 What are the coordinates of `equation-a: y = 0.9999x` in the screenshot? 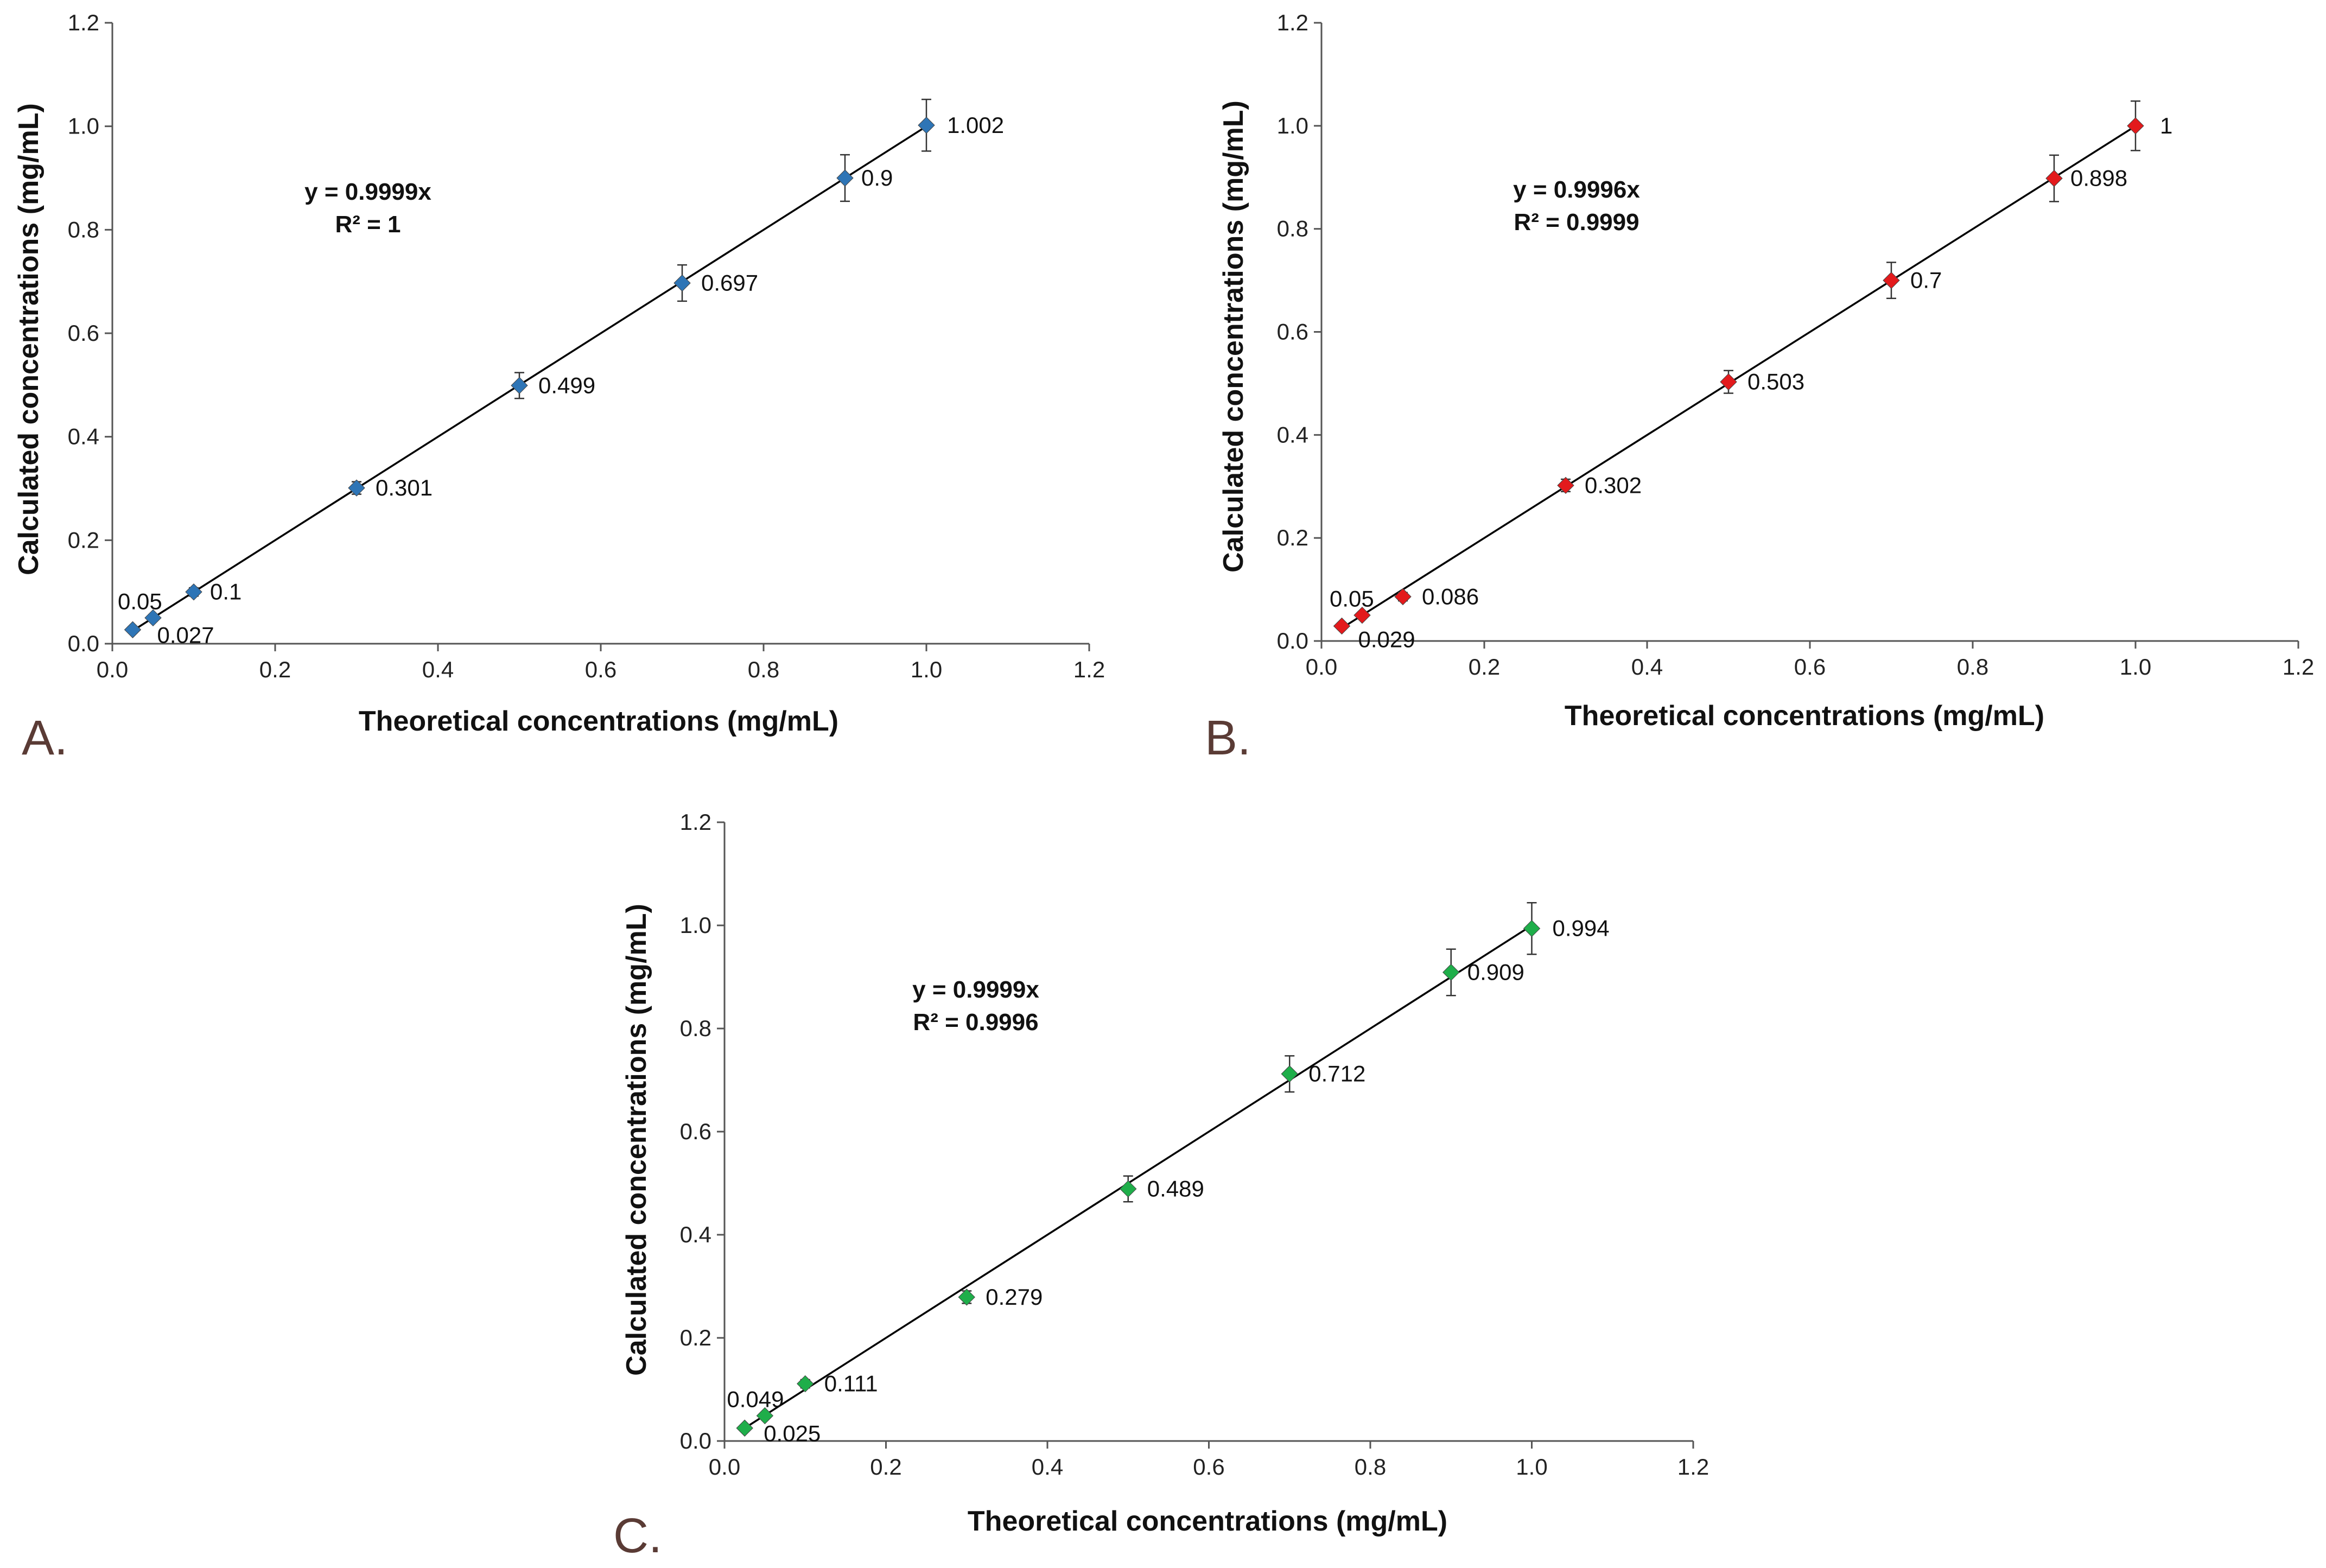 It's located at (367, 192).